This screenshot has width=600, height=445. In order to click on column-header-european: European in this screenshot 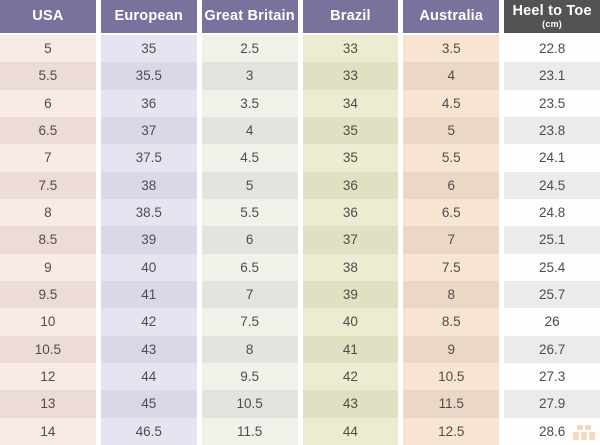, I will do `click(148, 16)`.